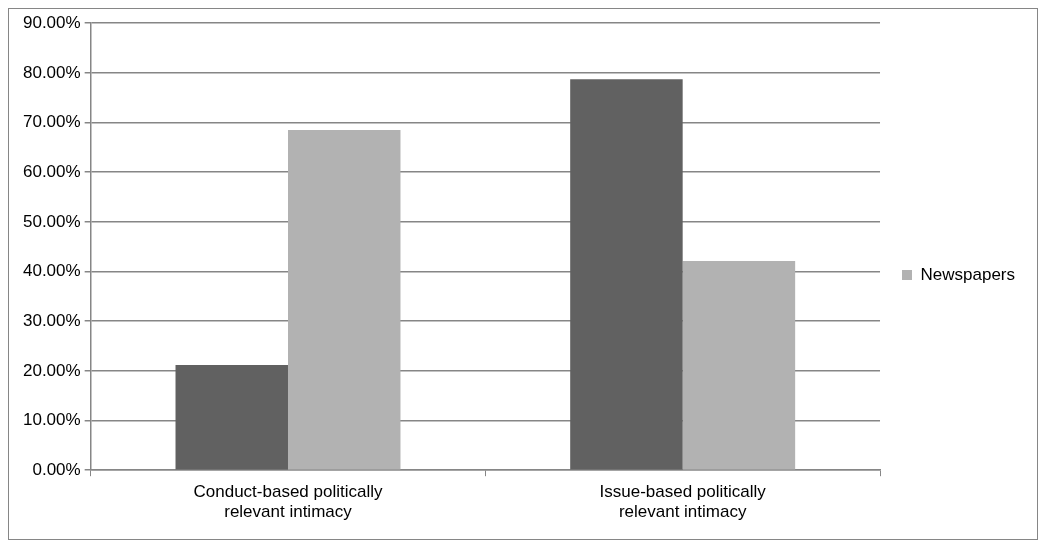 This screenshot has height=552, width=1050. What do you see at coordinates (56, 469) in the screenshot?
I see `y-tick-label: 0.00%` at bounding box center [56, 469].